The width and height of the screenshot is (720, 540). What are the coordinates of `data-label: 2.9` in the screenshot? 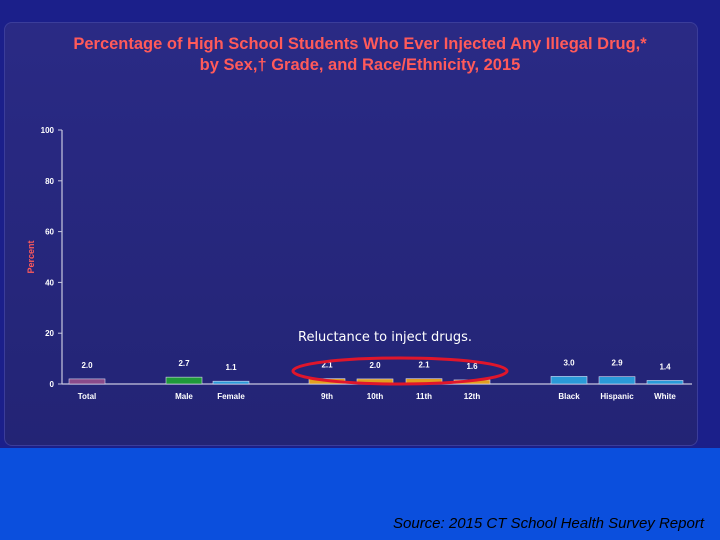 It's located at (617, 363).